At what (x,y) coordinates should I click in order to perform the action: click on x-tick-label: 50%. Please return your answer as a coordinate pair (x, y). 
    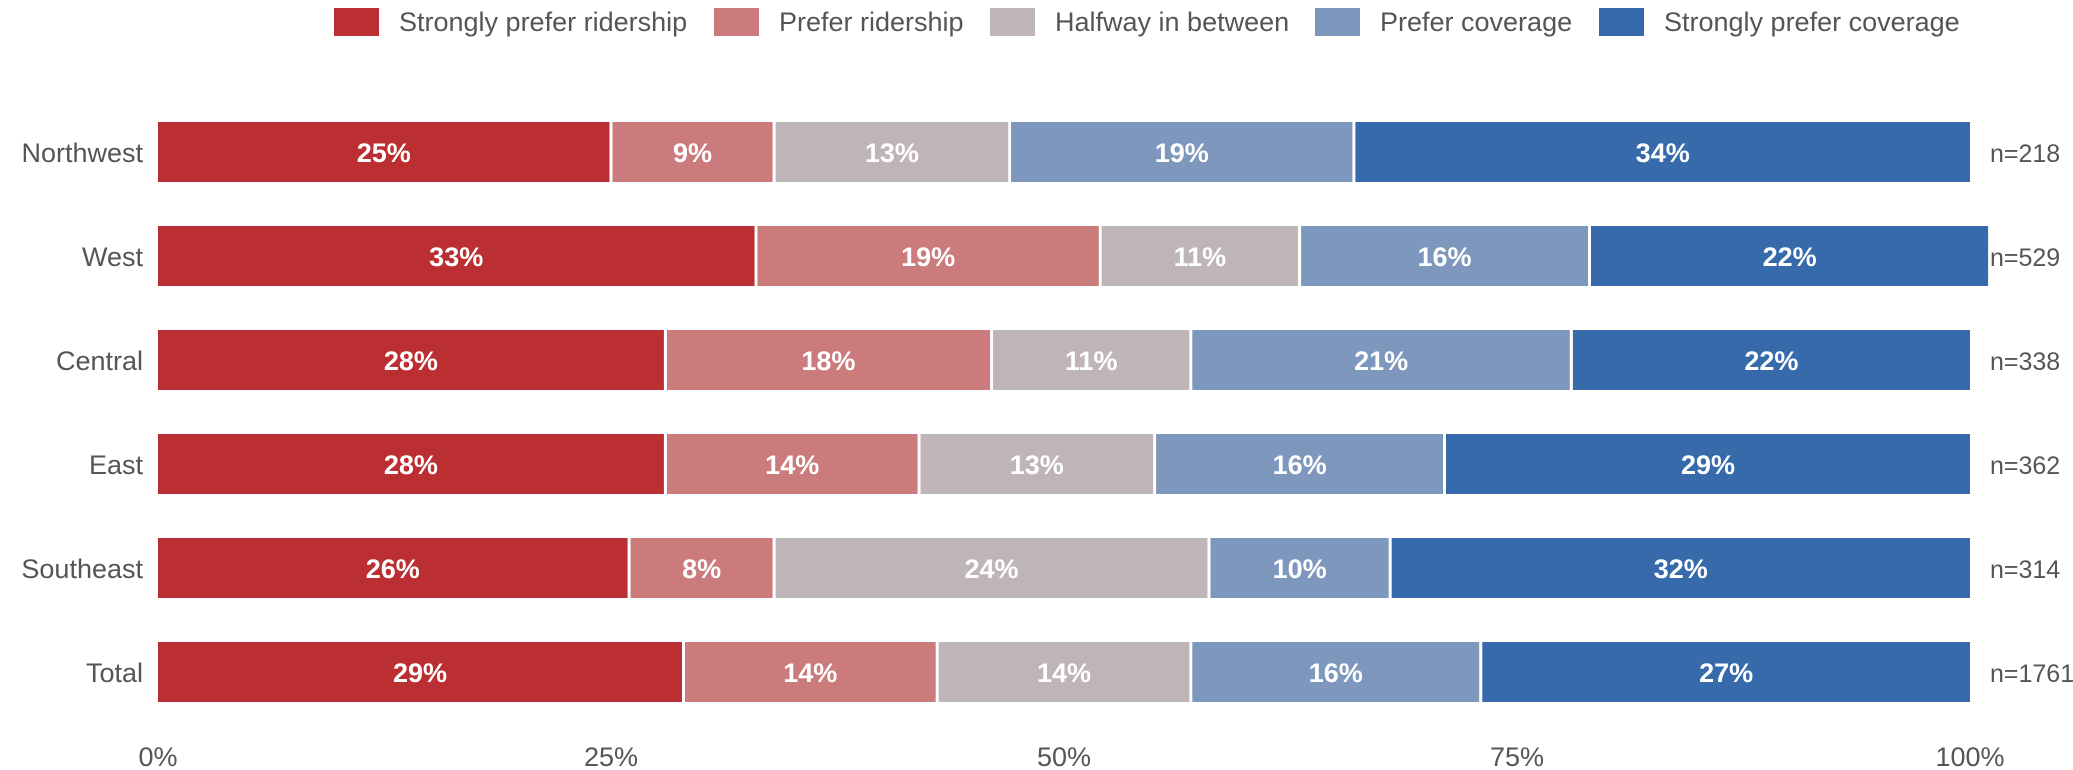
    Looking at the image, I should click on (1064, 756).